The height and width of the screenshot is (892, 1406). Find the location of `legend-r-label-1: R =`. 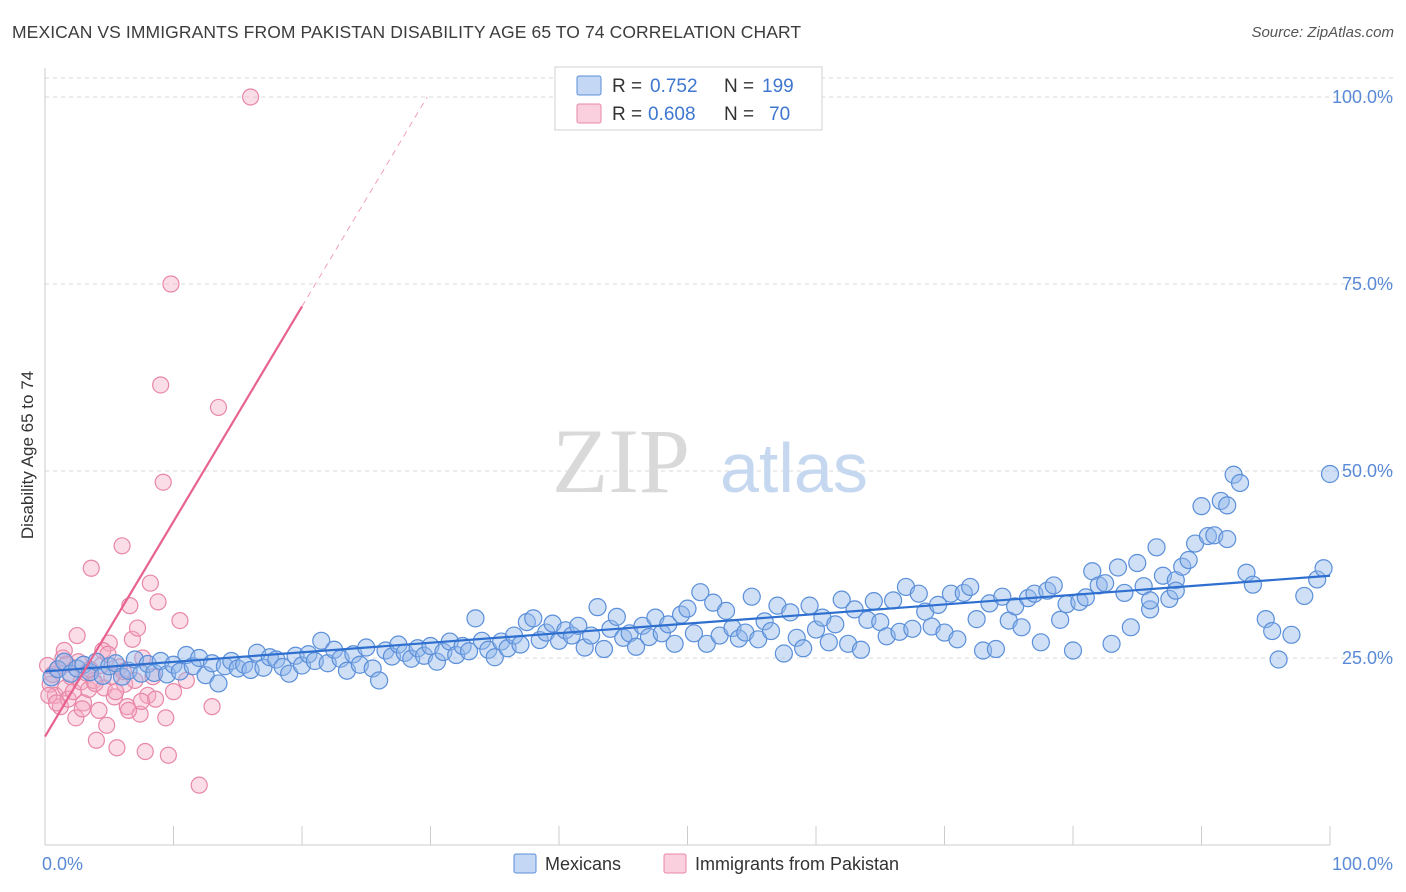

legend-r-label-1: R = is located at coordinates (627, 86).